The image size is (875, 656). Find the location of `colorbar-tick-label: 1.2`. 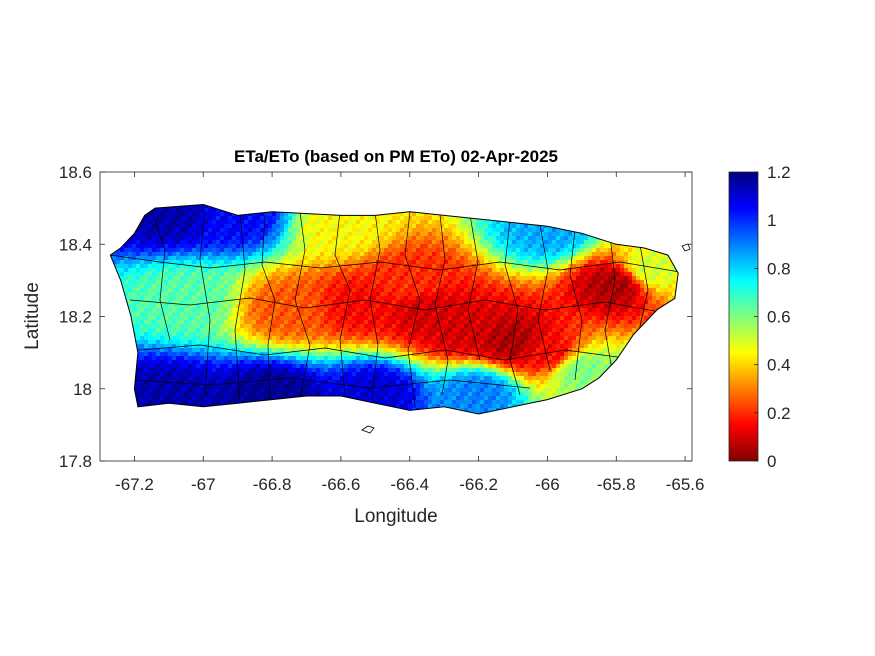

colorbar-tick-label: 1.2 is located at coordinates (779, 172).